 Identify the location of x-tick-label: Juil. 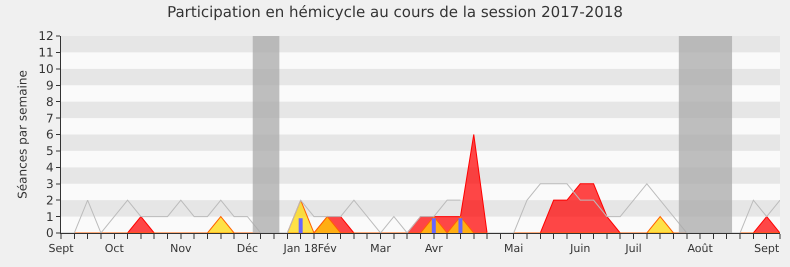
(633, 249).